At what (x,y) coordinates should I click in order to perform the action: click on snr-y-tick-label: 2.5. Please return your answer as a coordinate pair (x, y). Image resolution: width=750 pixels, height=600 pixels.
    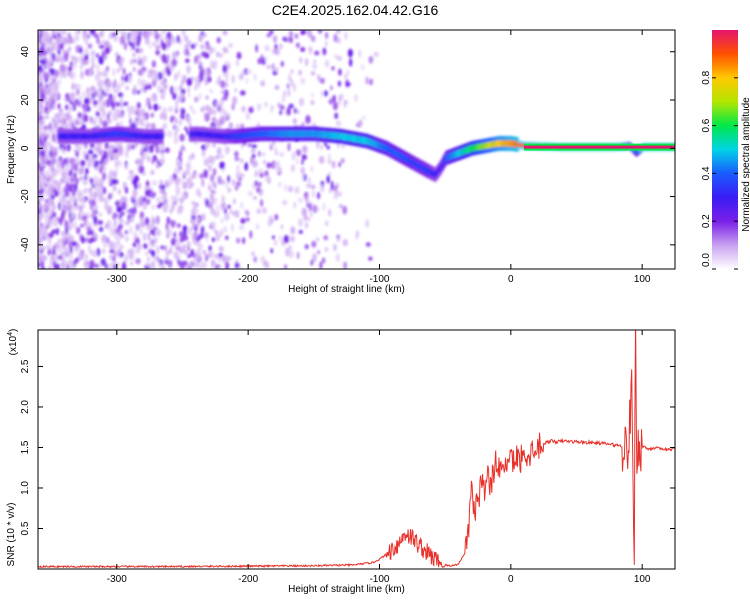
    Looking at the image, I should click on (25, 366).